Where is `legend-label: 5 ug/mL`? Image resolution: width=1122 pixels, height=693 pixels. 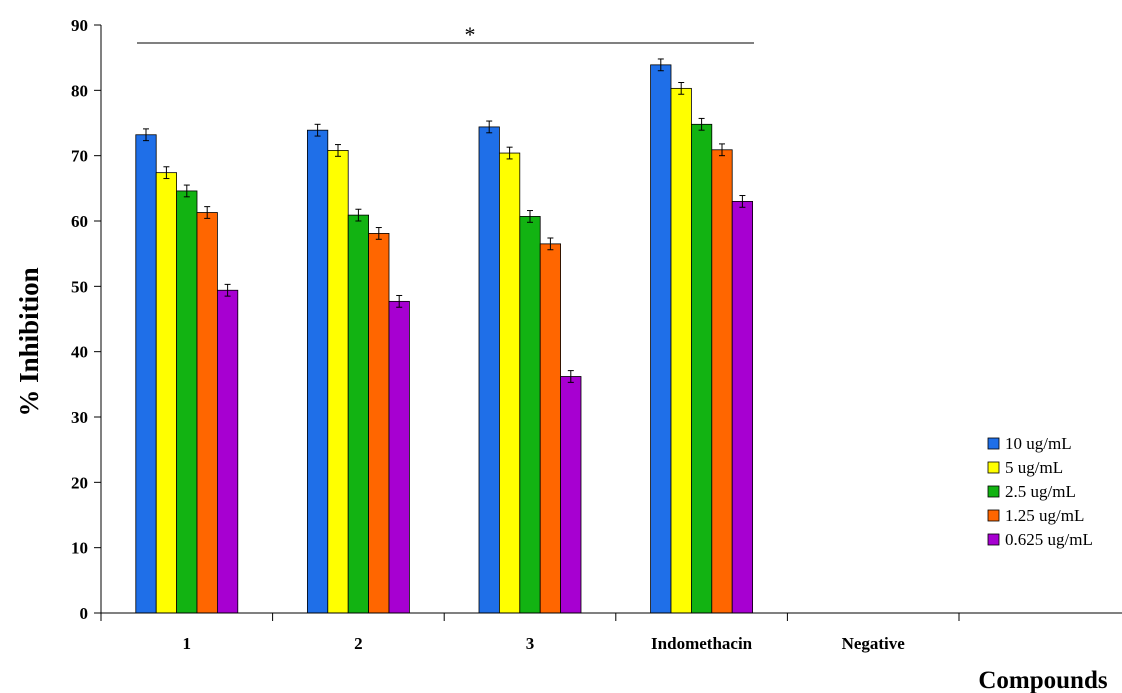
legend-label: 5 ug/mL is located at coordinates (1034, 467).